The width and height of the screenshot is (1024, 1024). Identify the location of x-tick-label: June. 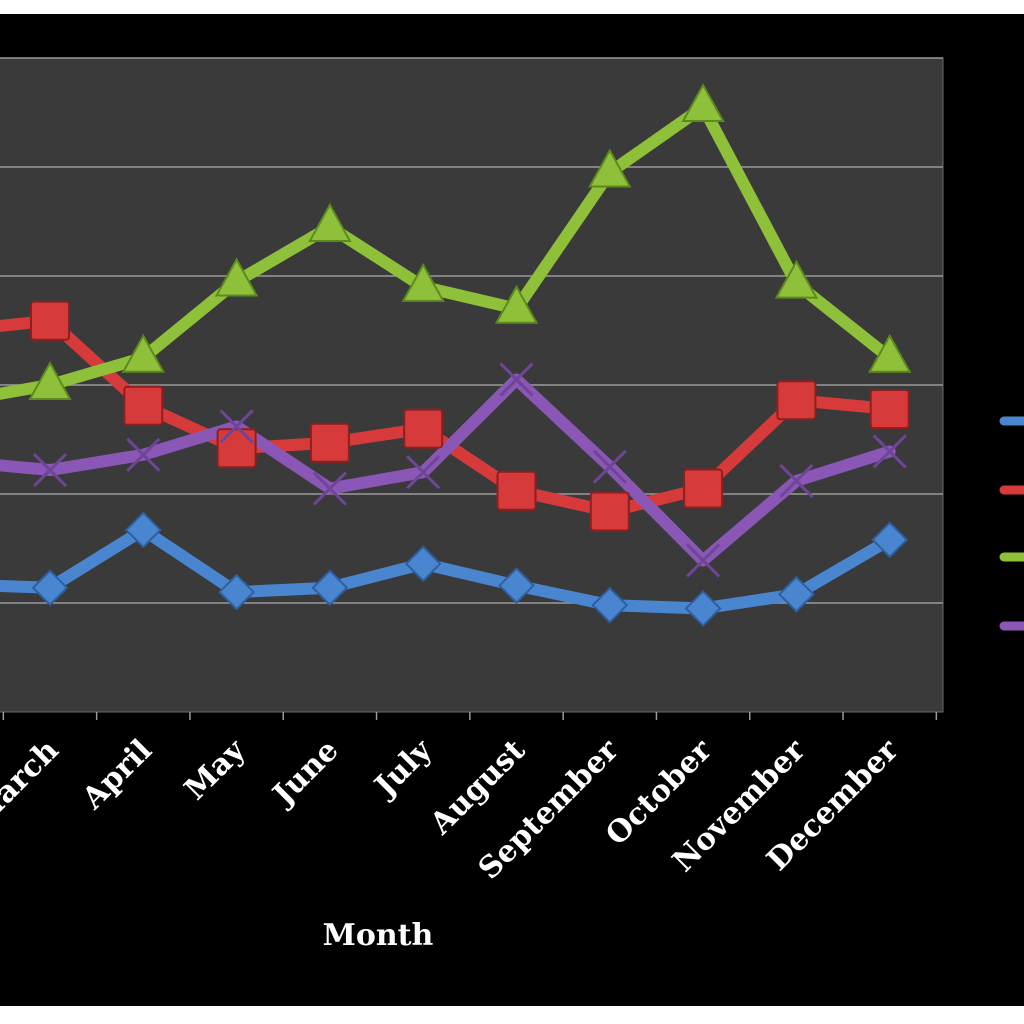
(304, 773).